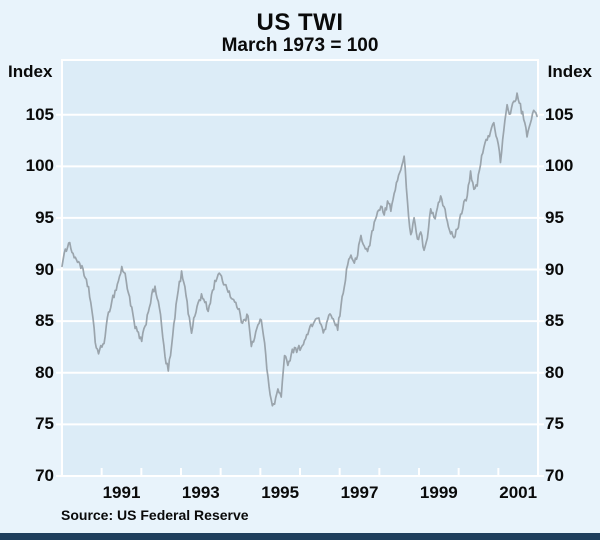 This screenshot has height=540, width=600. What do you see at coordinates (359, 492) in the screenshot?
I see `x-tick-label: 1997` at bounding box center [359, 492].